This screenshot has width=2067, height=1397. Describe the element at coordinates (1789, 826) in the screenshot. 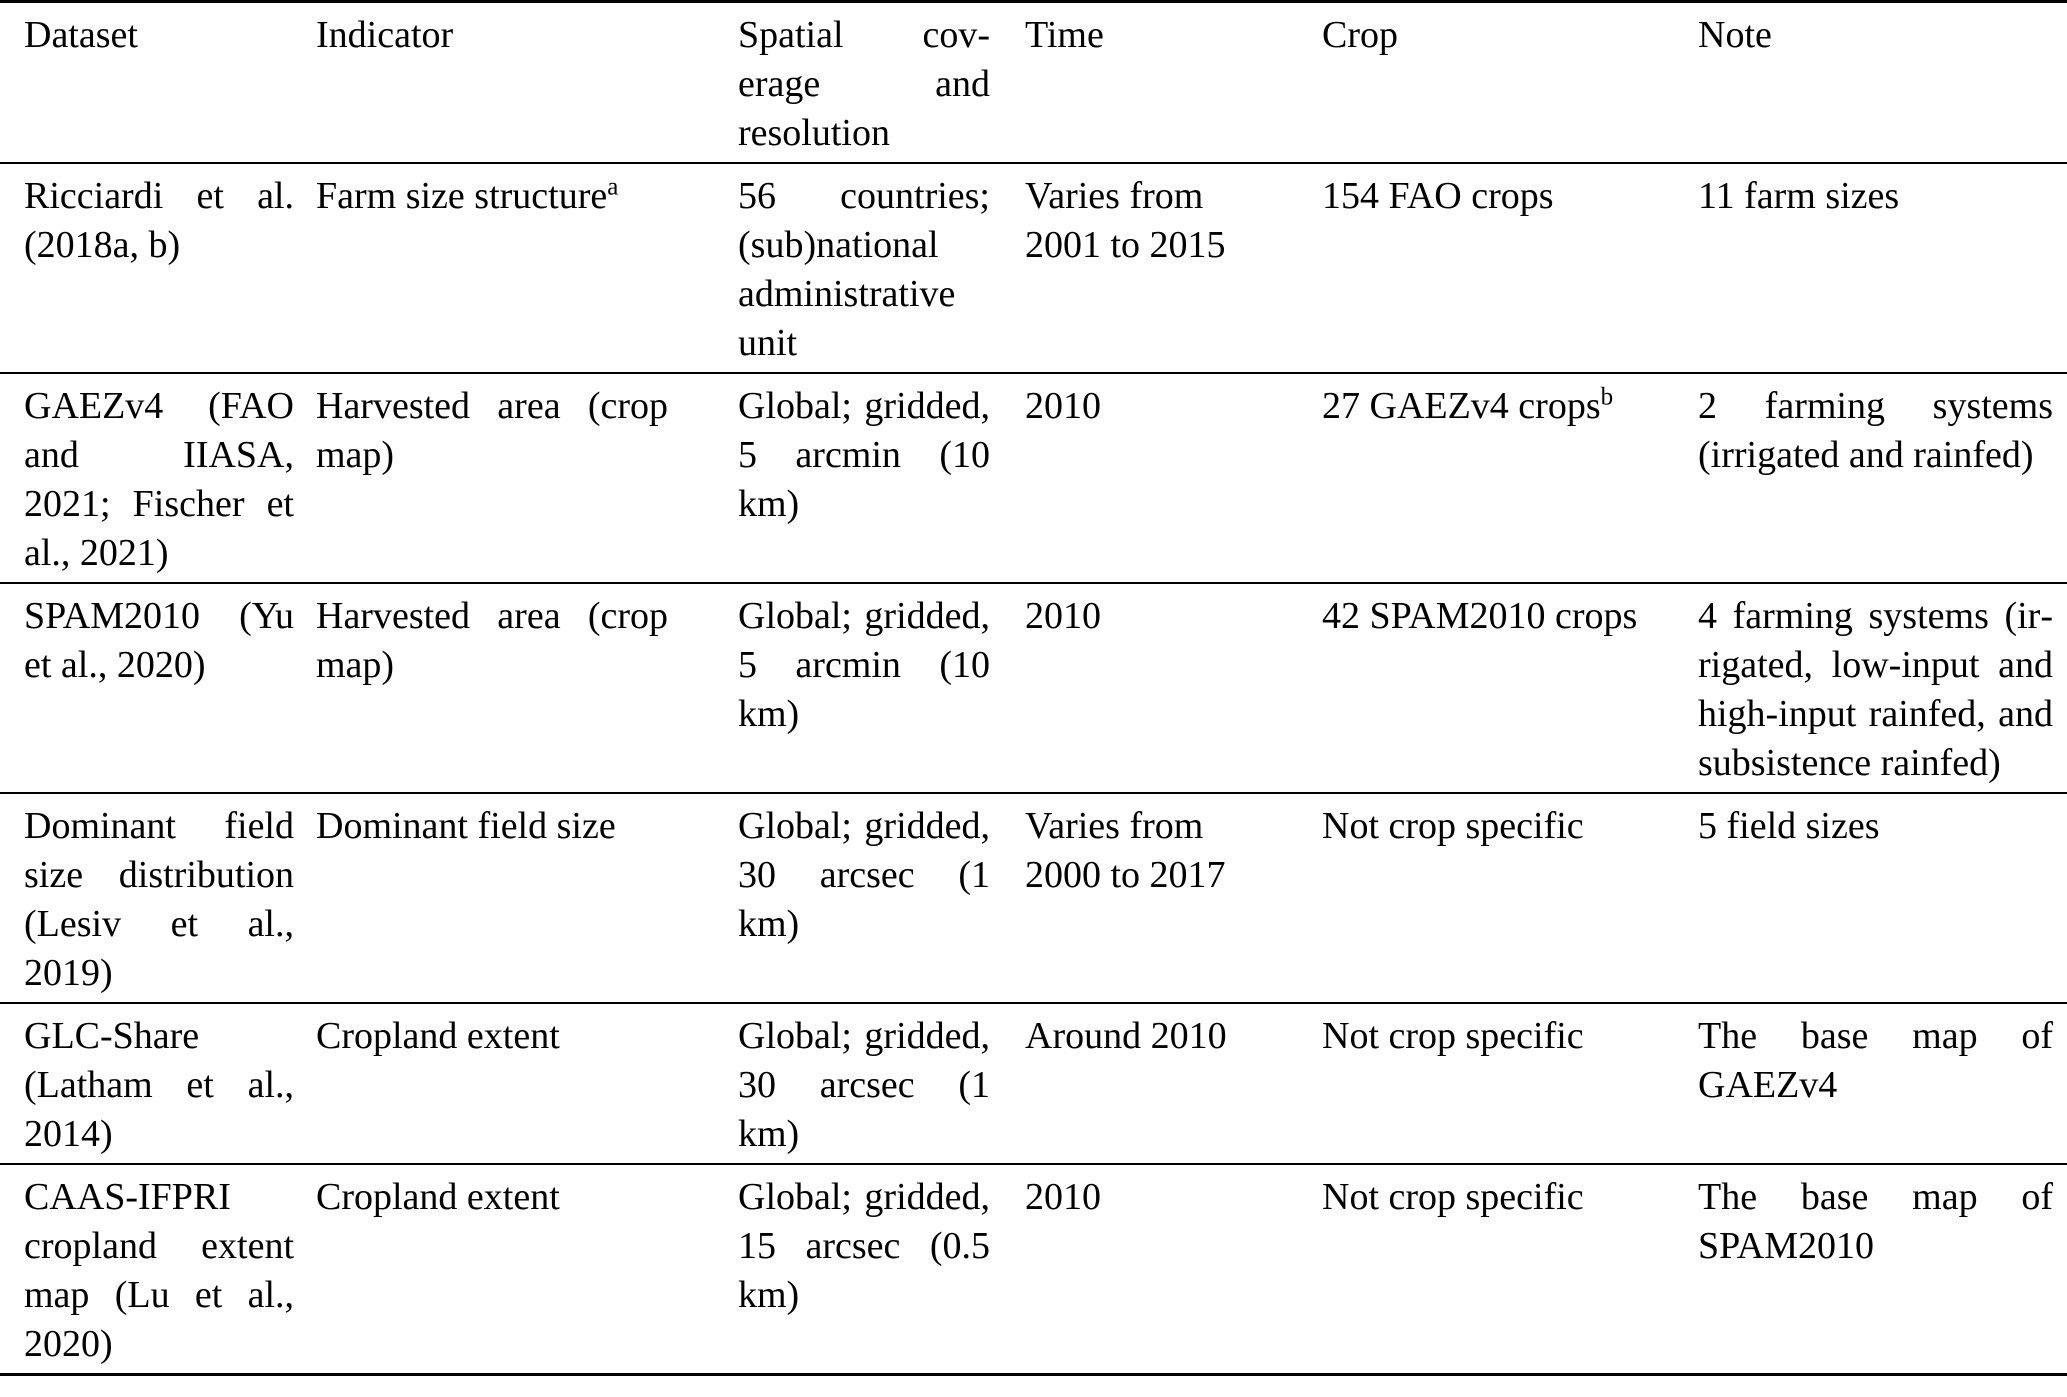

I see `cell-note: 5 field sizes` at that location.